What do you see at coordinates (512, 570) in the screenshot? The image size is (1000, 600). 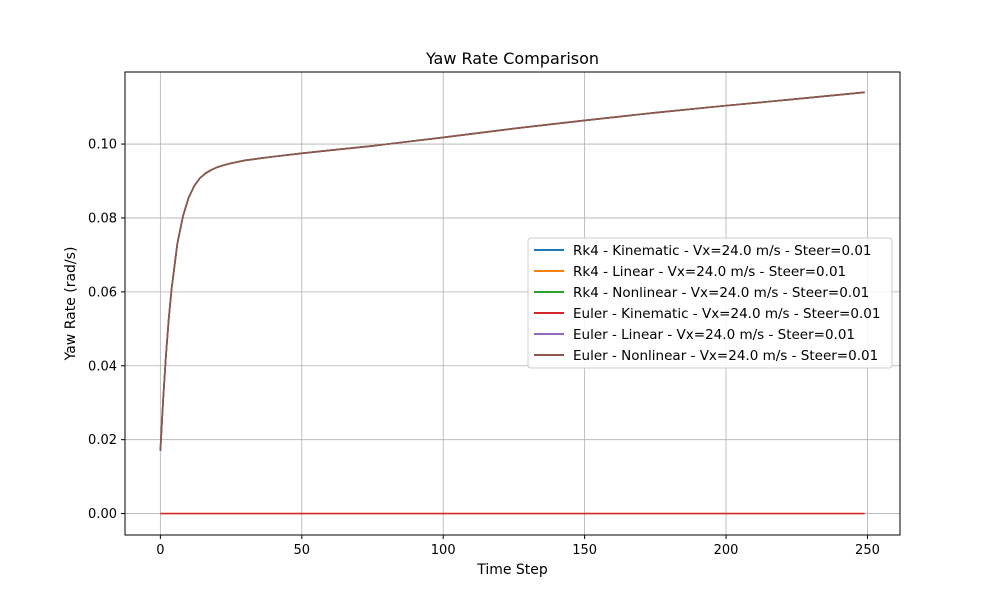 I see `x-axis-label: Time Step` at bounding box center [512, 570].